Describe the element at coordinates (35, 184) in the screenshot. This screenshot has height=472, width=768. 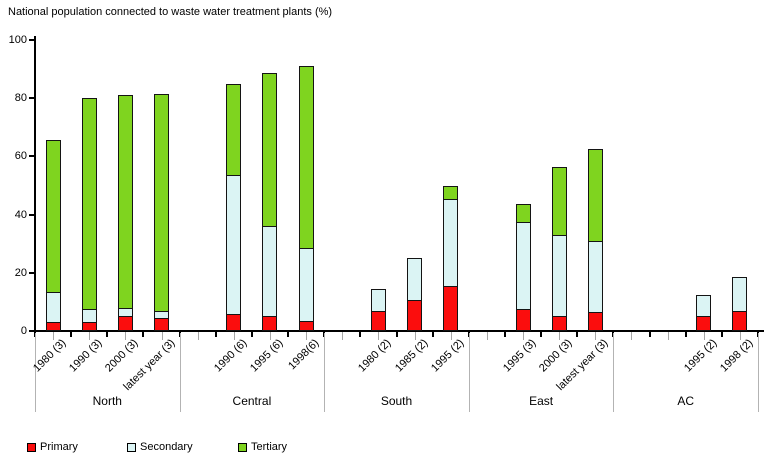
I see `y-axis-line` at that location.